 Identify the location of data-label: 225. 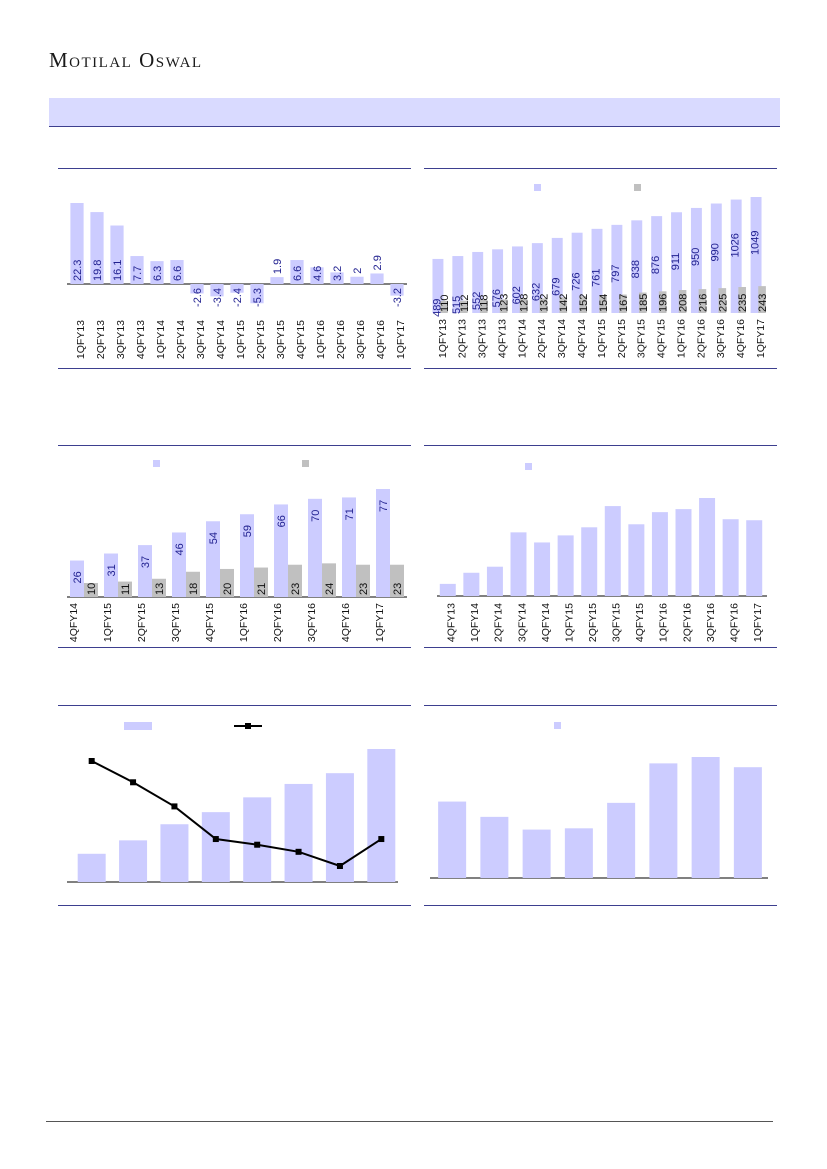
(723, 303).